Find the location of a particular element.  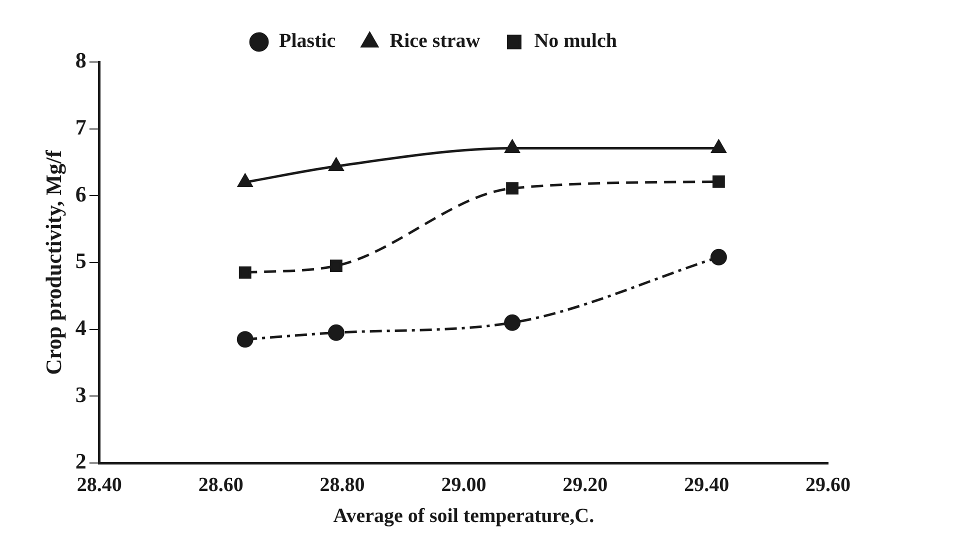

y-tick-label: 7 is located at coordinates (80, 127).